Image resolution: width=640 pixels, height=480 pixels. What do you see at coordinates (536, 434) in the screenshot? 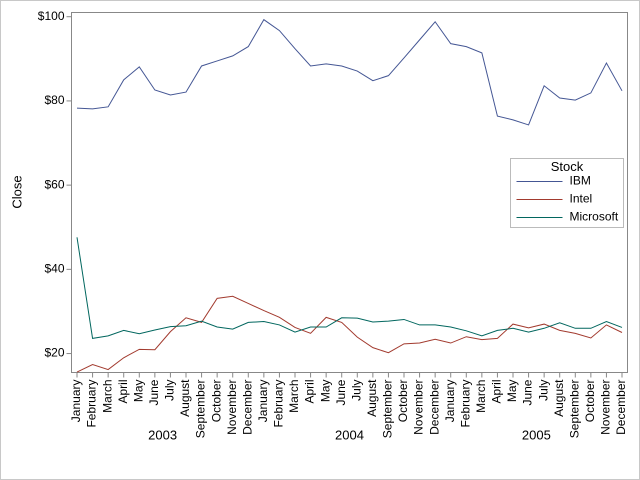
I see `x-group-label: 2005` at bounding box center [536, 434].